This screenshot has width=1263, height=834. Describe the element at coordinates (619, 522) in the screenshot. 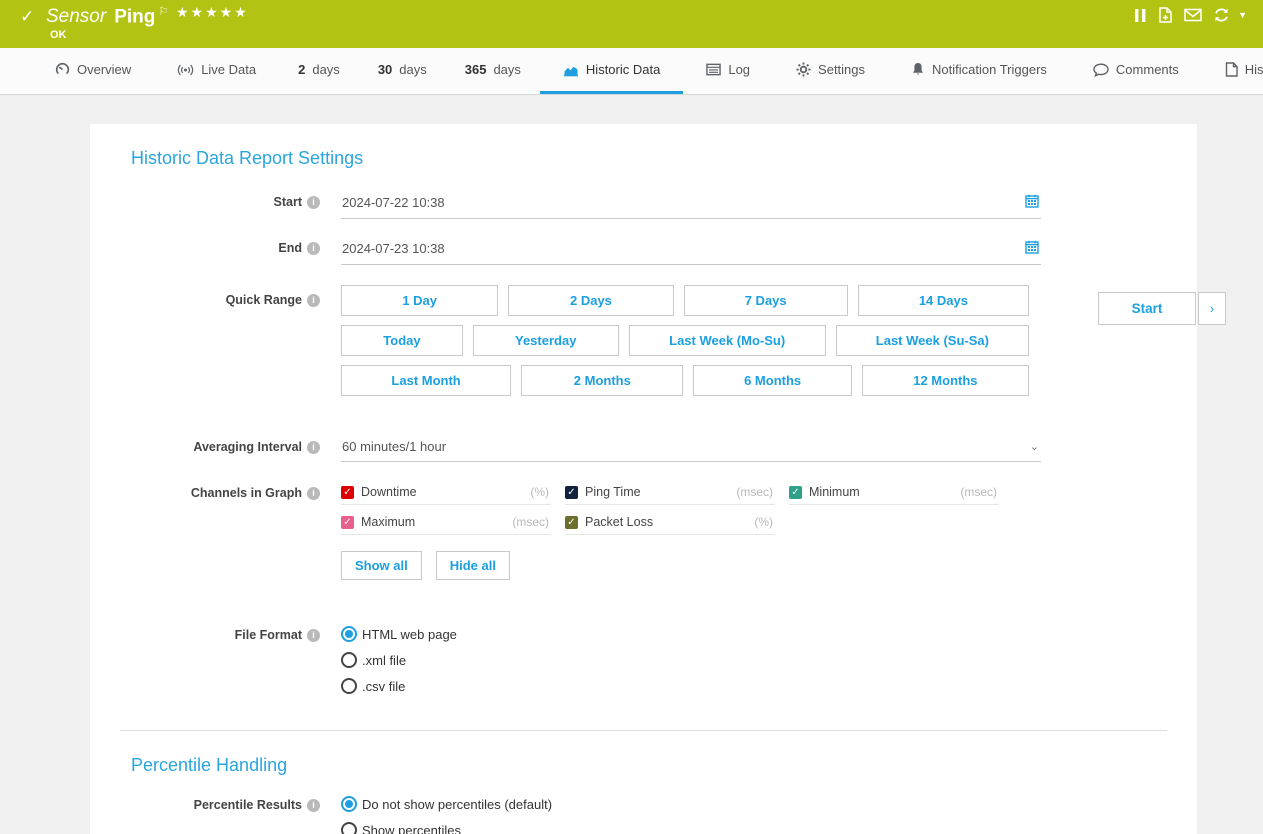

I see `channel-name: Packet Loss` at that location.